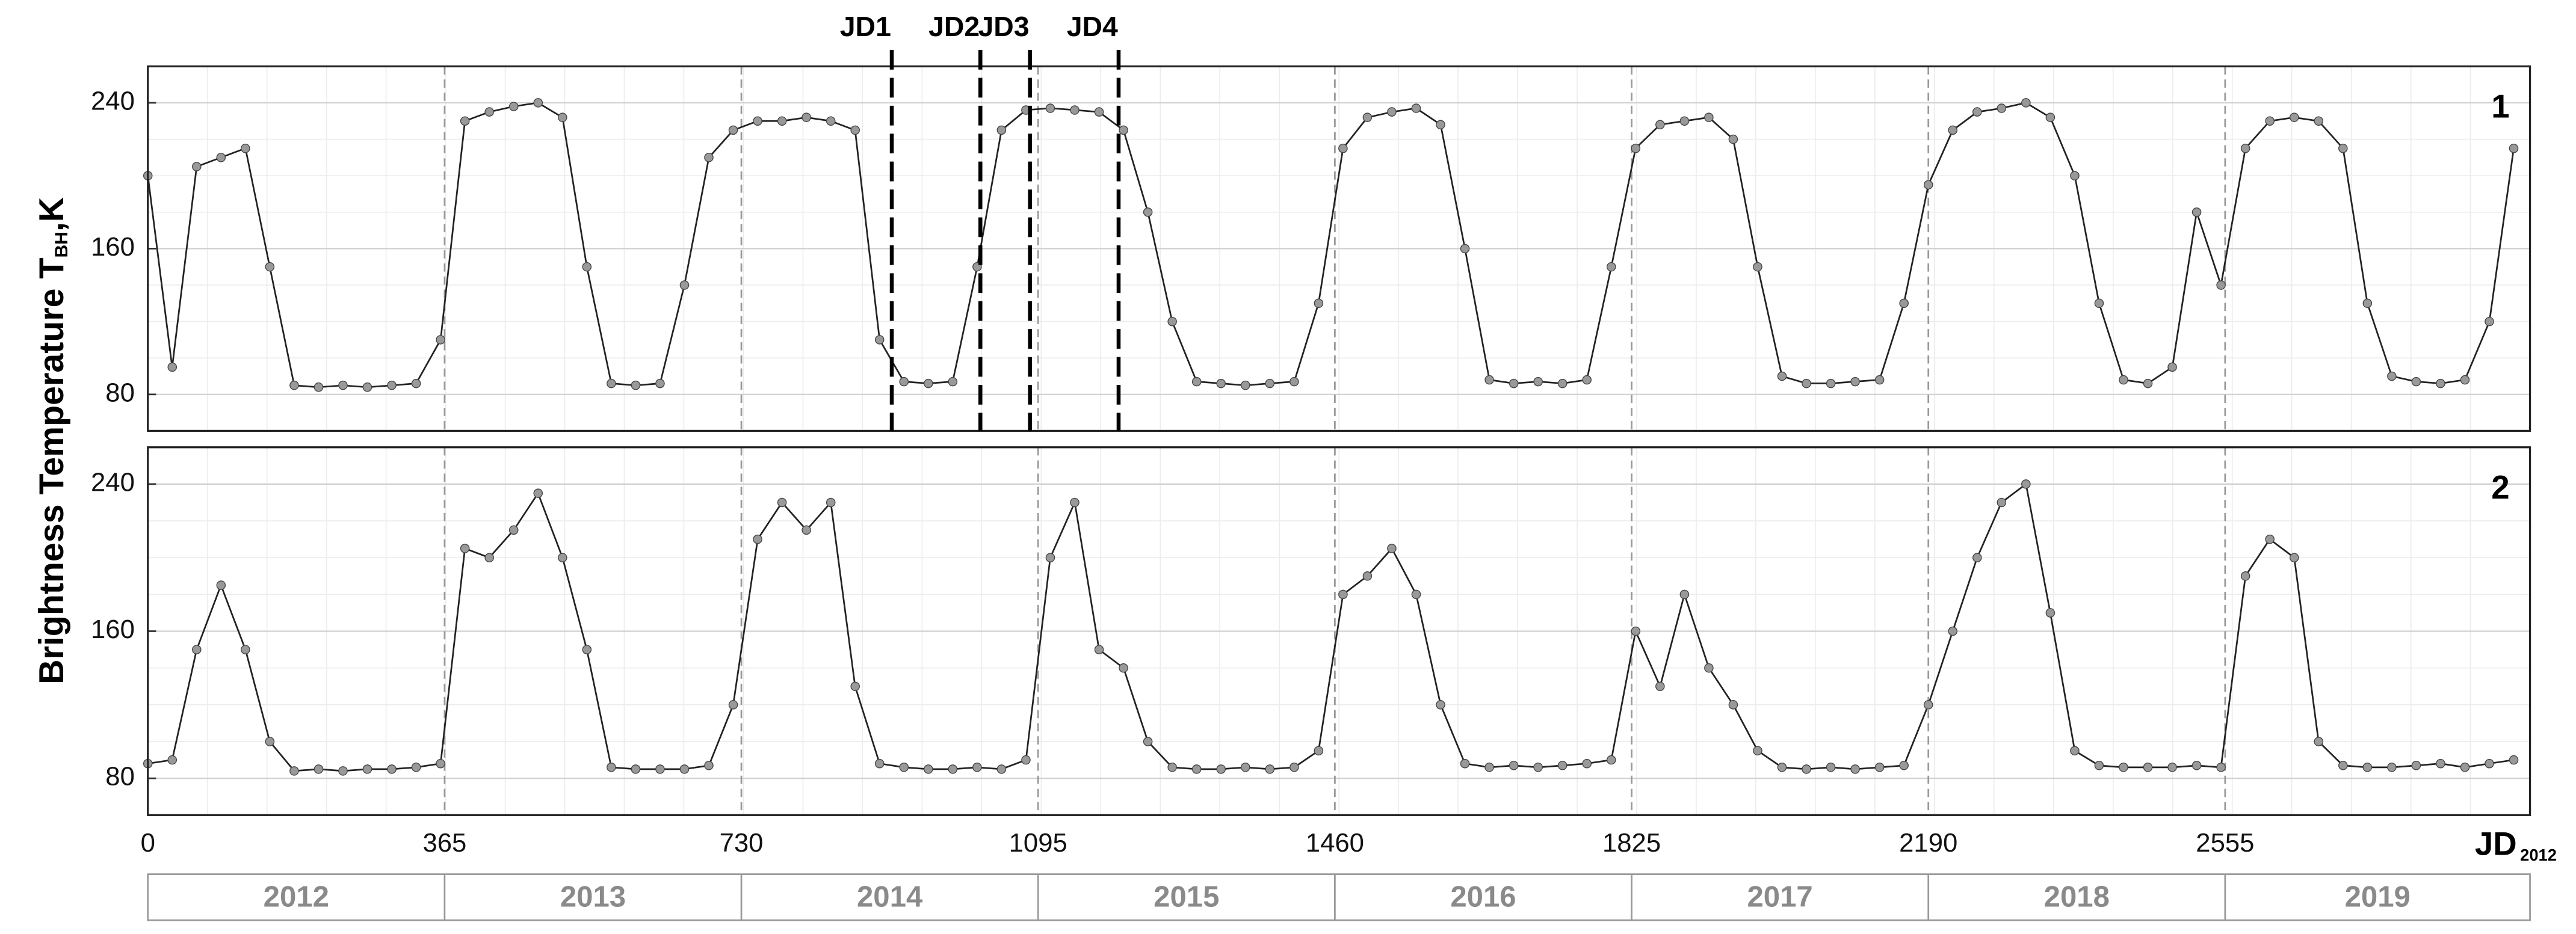 The width and height of the screenshot is (2576, 934). I want to click on panel-label: 2, so click(2500, 487).